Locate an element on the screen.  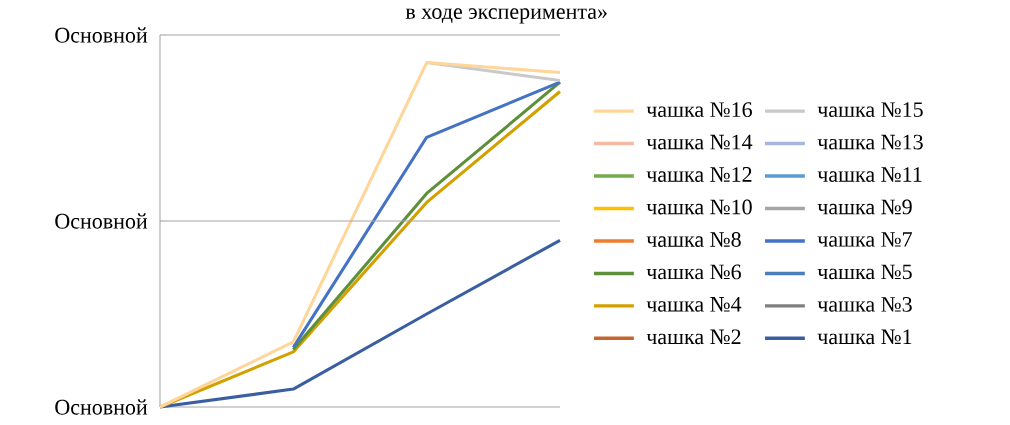
legend-label: чашка №12 is located at coordinates (699, 174).